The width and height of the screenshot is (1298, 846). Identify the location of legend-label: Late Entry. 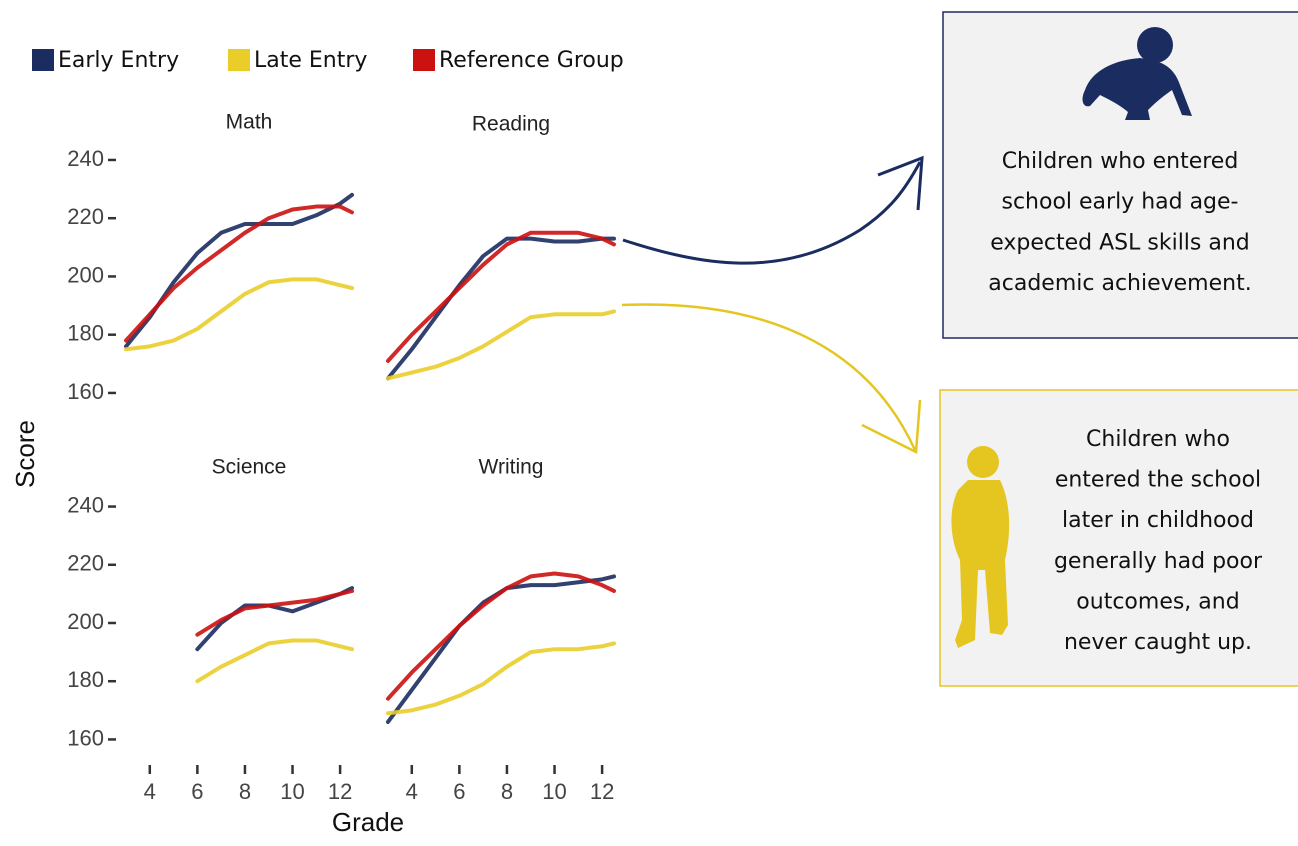
(310, 60).